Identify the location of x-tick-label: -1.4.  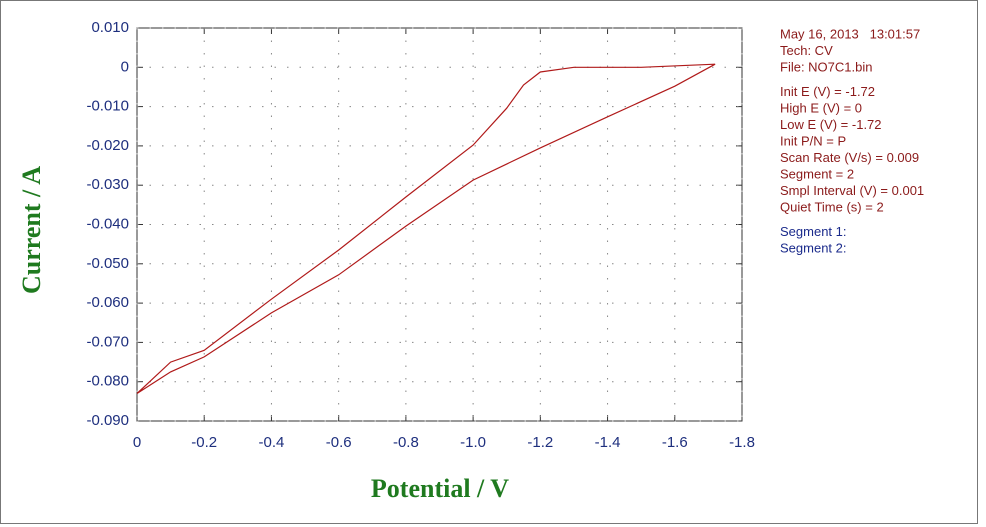
(608, 442).